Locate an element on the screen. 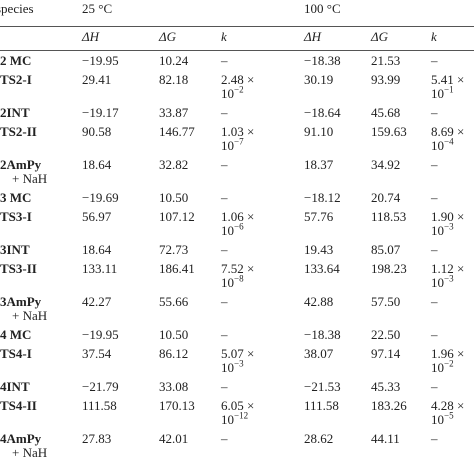 The image size is (474, 476). rate-cell: 1.90 × 10−3 is located at coordinates (452, 223).